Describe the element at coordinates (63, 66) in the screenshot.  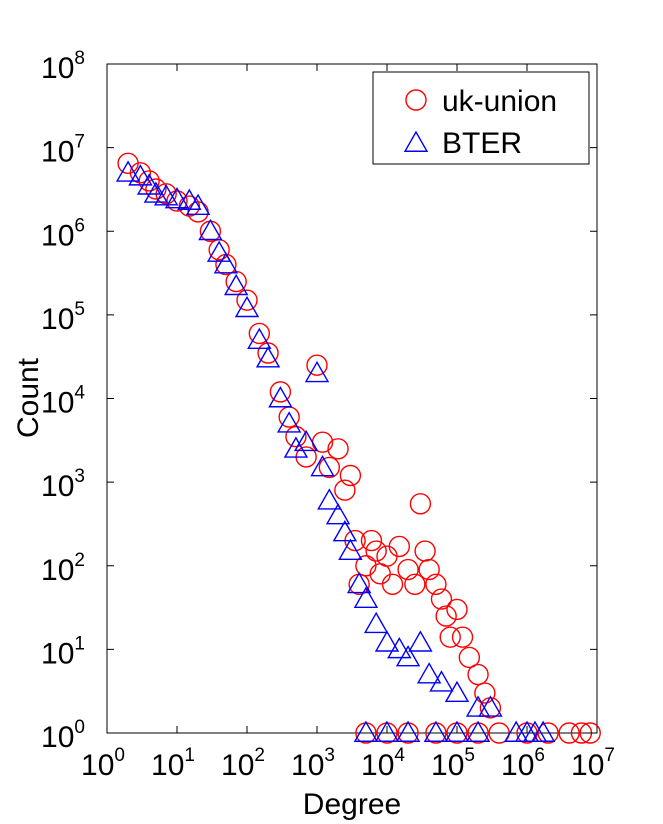
I see `y-tick-label: 10⁸` at that location.